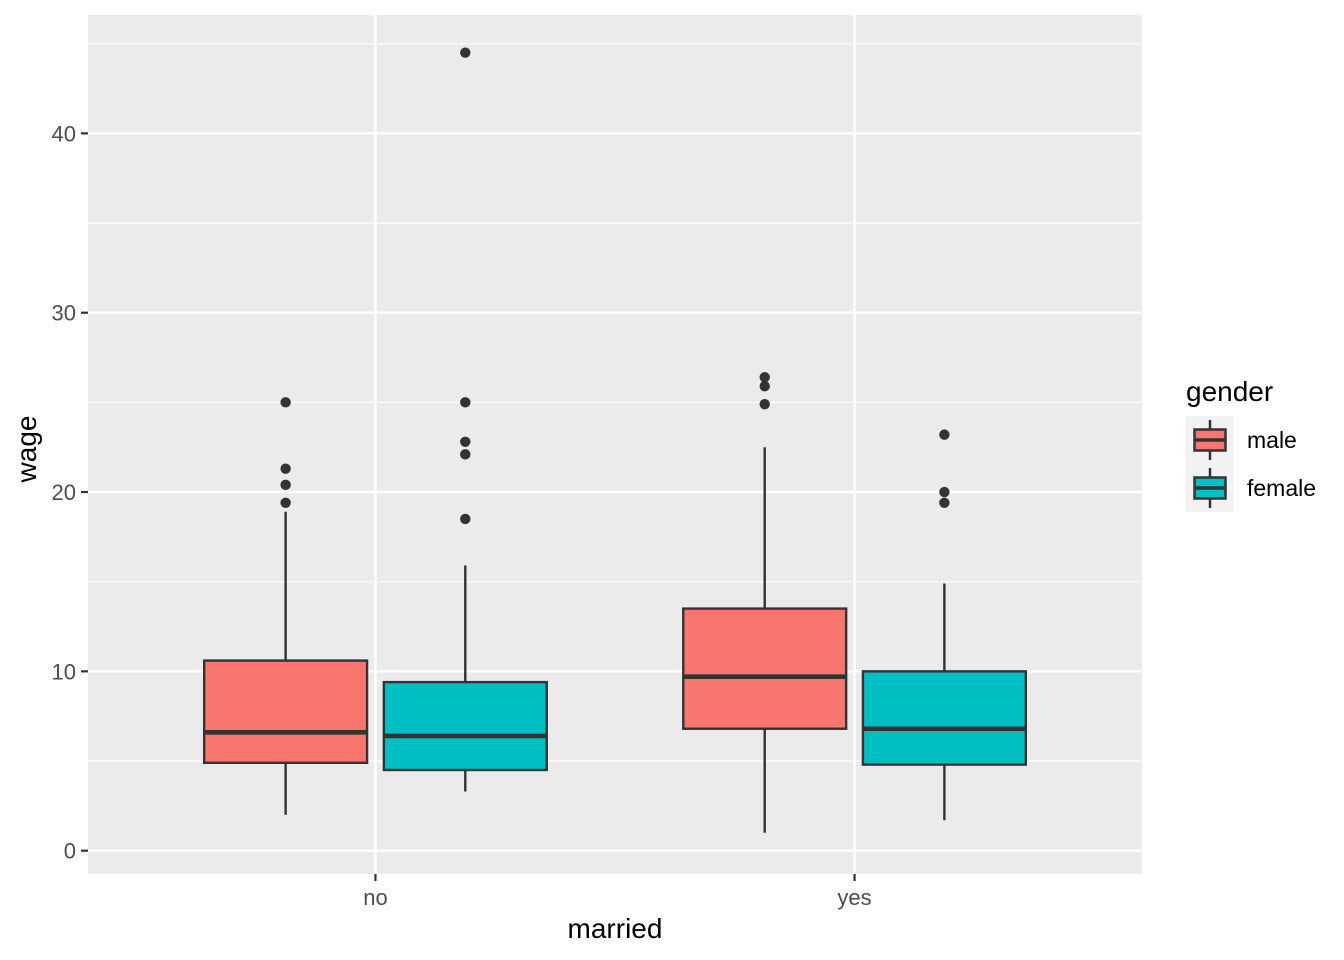 Image resolution: width=1344 pixels, height=960 pixels. I want to click on boxplot-female-yes, so click(944, 625).